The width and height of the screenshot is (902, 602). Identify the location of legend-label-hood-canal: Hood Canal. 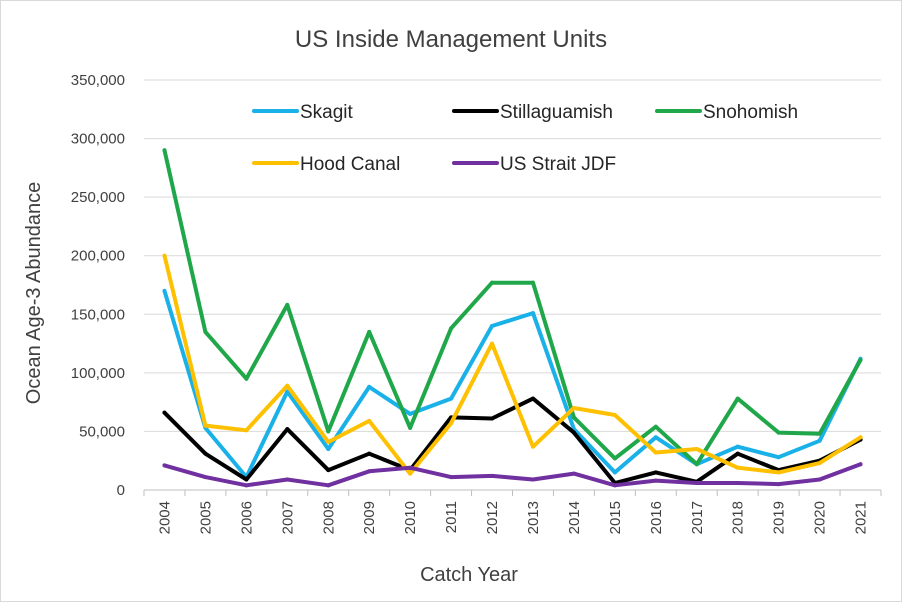
(350, 164).